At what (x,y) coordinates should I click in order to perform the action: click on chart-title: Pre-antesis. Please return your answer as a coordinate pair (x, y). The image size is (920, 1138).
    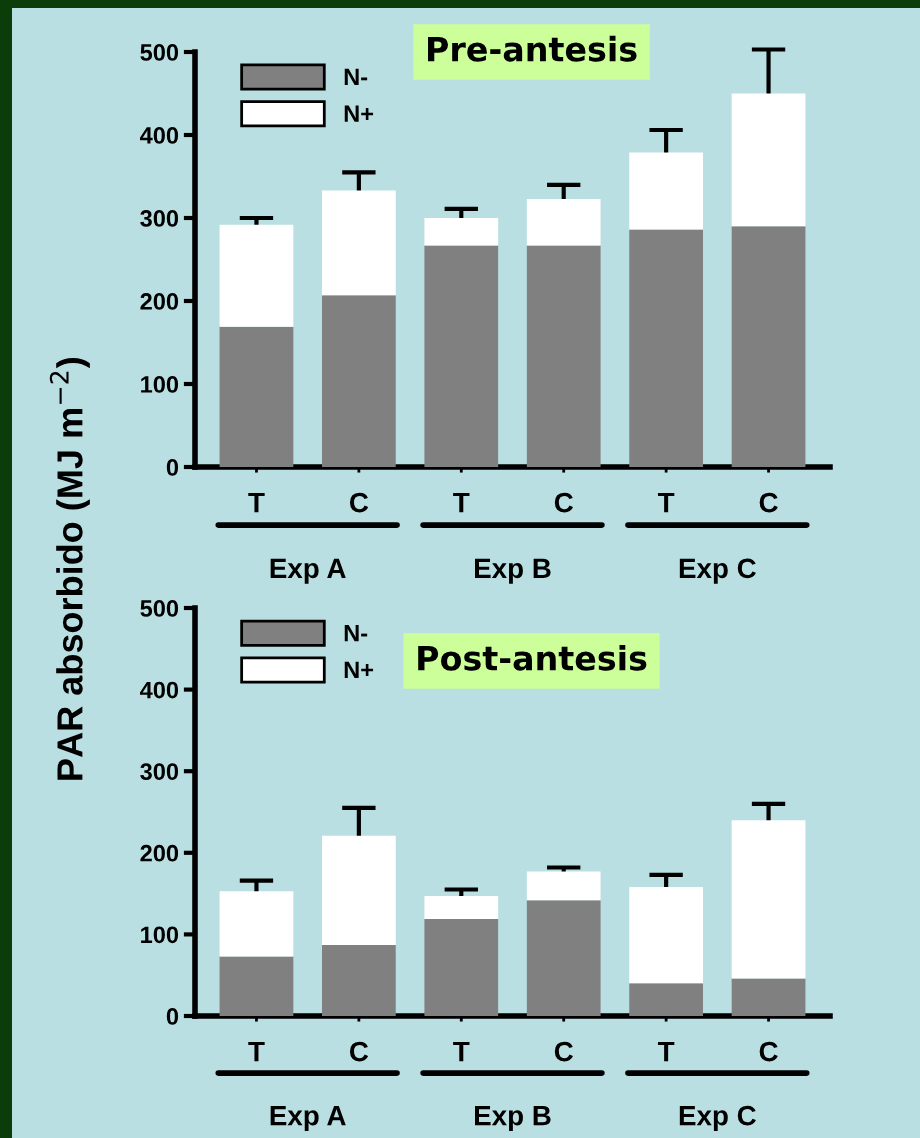
    Looking at the image, I should click on (532, 48).